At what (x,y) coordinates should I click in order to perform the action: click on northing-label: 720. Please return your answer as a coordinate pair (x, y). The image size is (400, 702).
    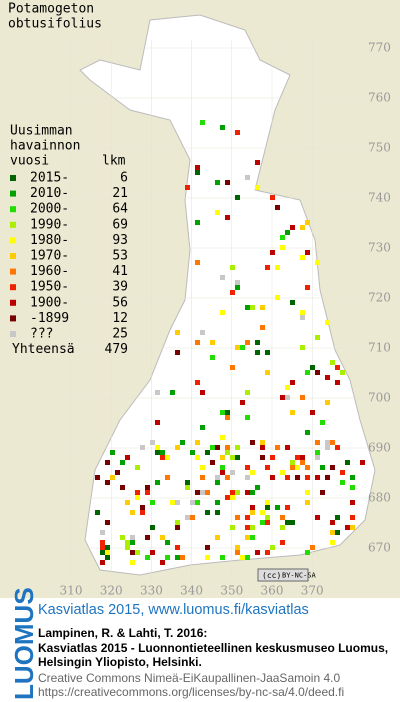
    Looking at the image, I should click on (379, 298).